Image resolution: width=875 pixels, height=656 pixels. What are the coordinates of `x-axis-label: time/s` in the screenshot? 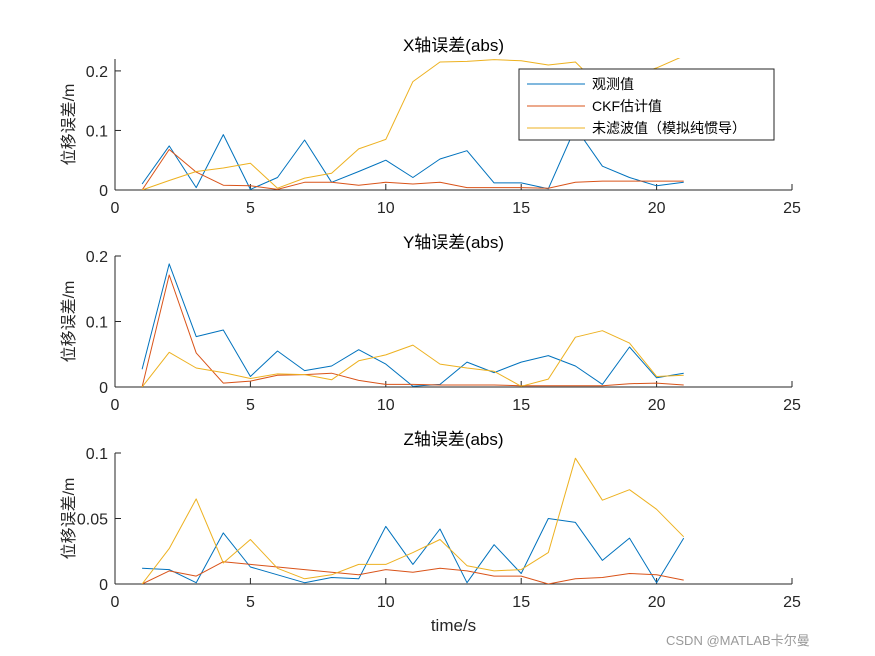 It's located at (453, 625).